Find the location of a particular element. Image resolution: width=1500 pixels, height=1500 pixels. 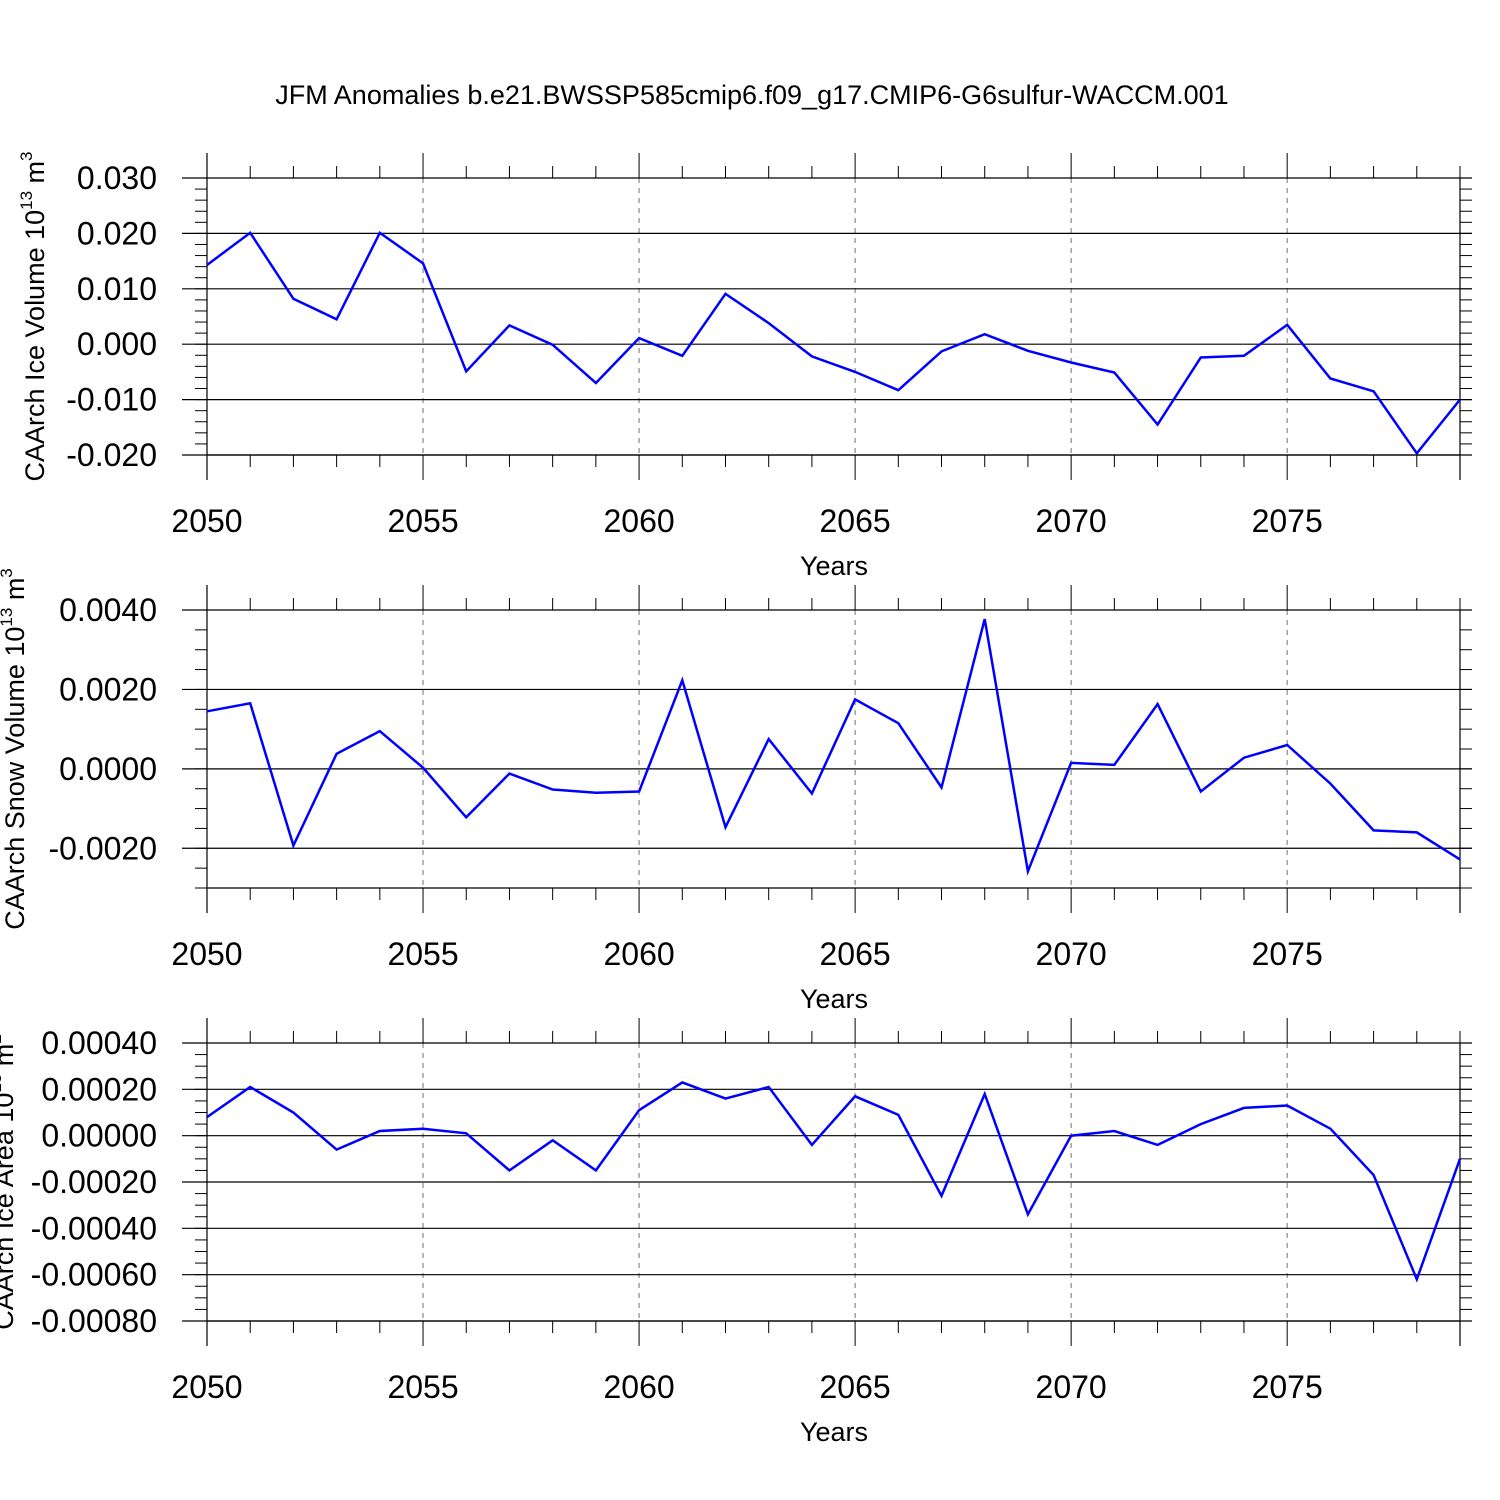

y-axis-label: CAArch Ice Volume 1013 m3 is located at coordinates (33, 316).